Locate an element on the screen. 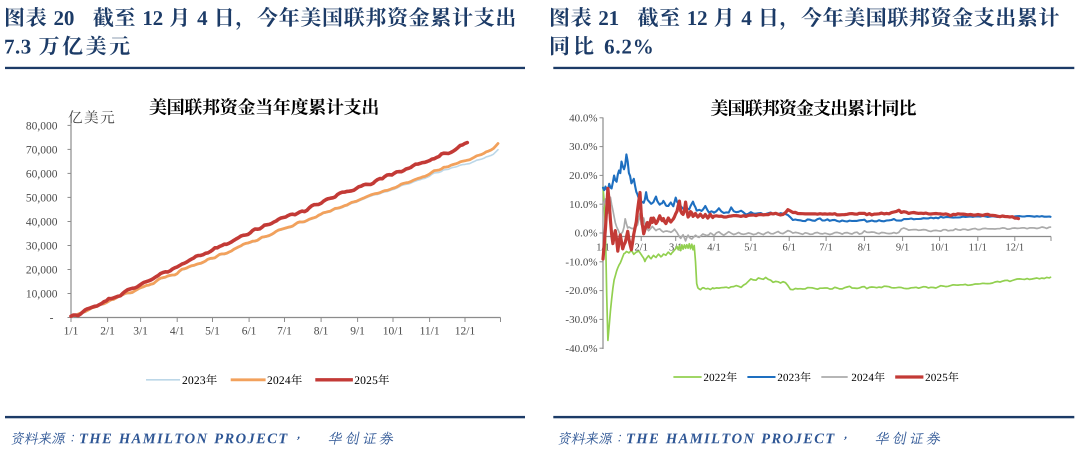 The width and height of the screenshot is (1080, 463). svg-text: 40,000 is located at coordinates (42, 222).